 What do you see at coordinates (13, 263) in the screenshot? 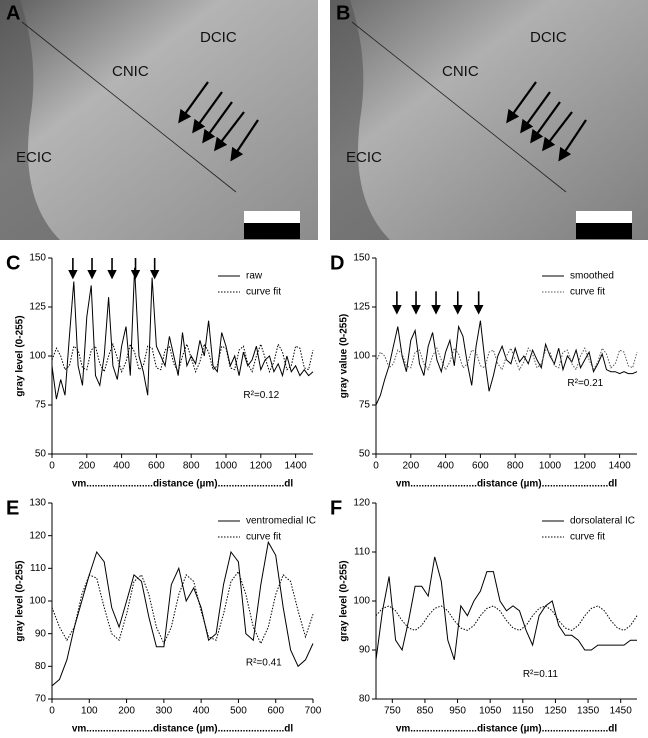
I see `panel-letter: C` at bounding box center [13, 263].